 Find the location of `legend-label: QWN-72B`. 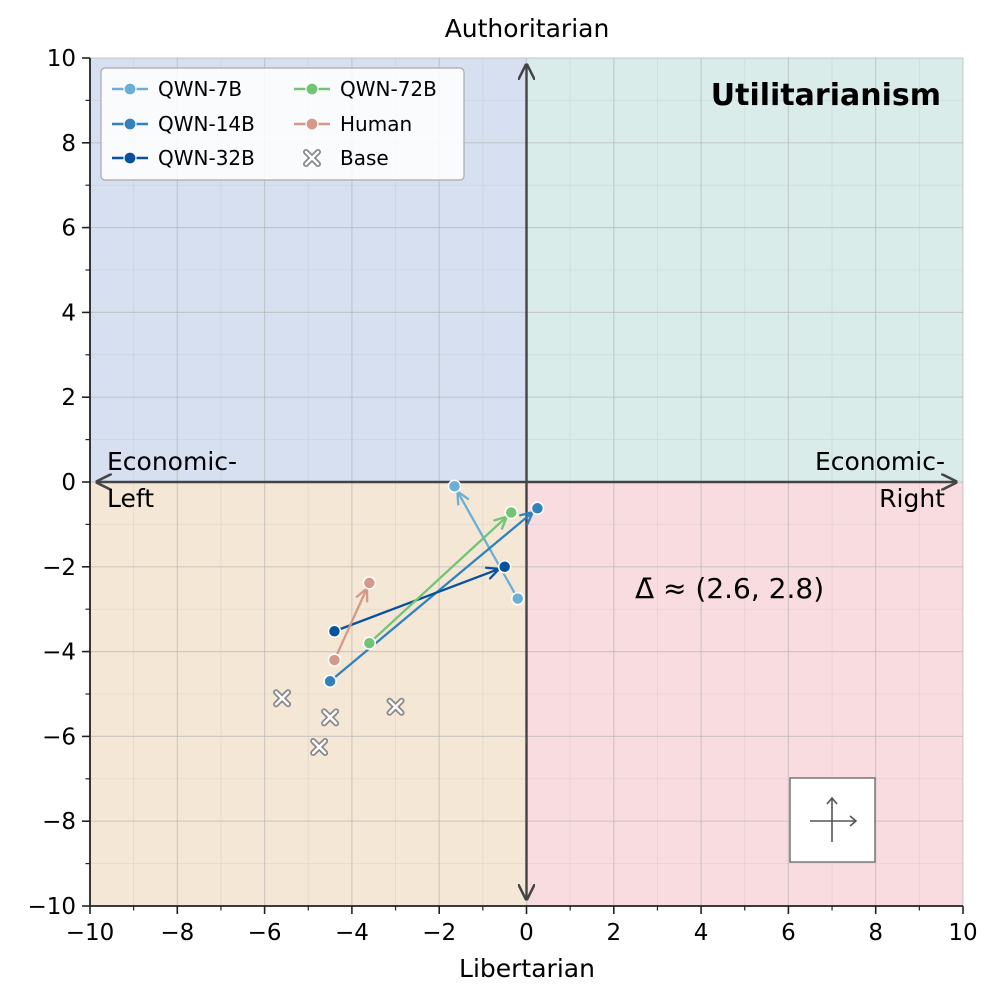

legend-label: QWN-72B is located at coordinates (388, 89).